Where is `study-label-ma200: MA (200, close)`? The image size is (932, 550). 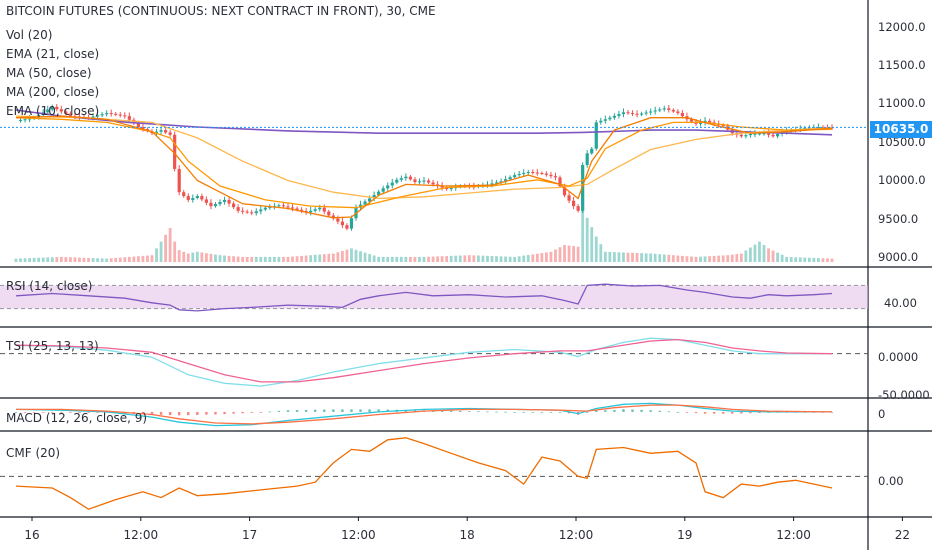 study-label-ma200: MA (200, close) is located at coordinates (53, 92).